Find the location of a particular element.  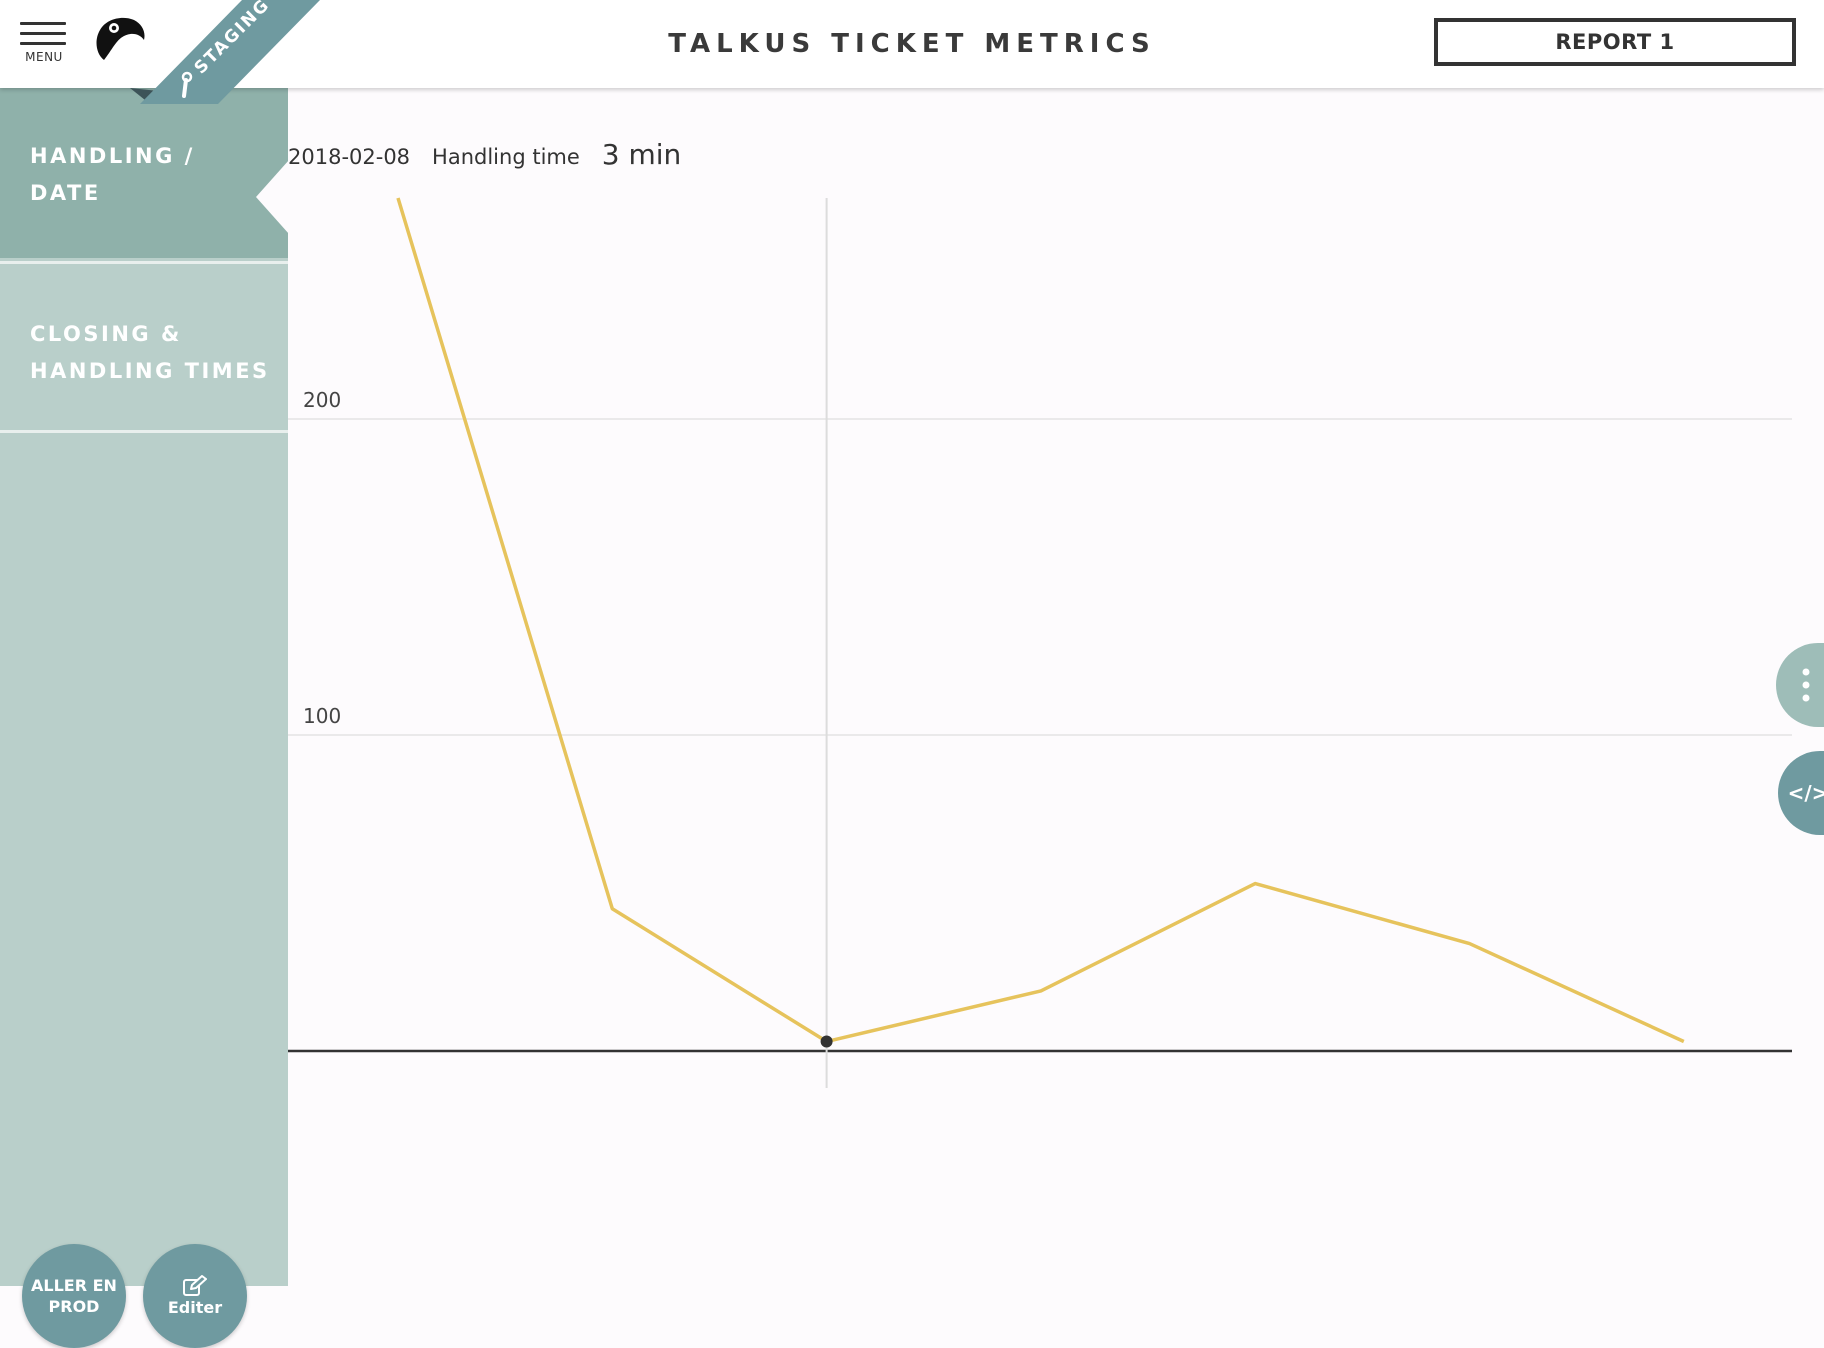

y-tick-label: 100 is located at coordinates (322, 716).